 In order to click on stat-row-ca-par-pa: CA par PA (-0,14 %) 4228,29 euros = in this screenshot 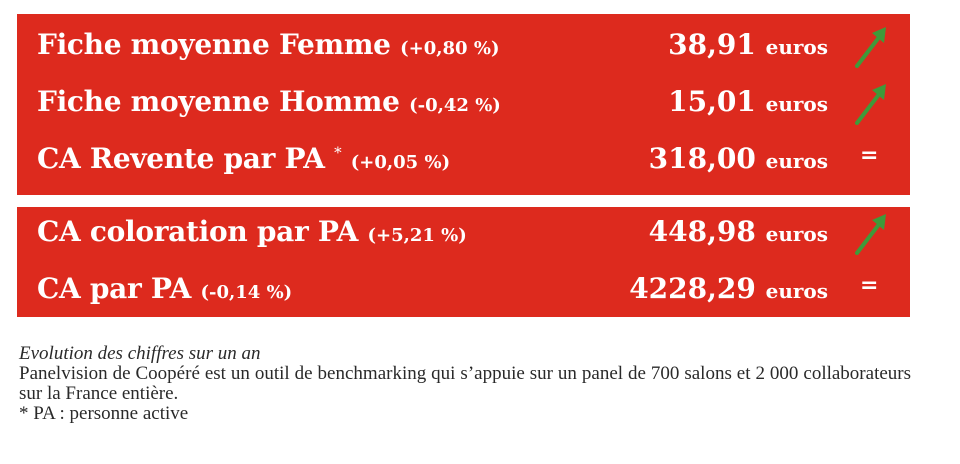, I will do `click(463, 289)`.